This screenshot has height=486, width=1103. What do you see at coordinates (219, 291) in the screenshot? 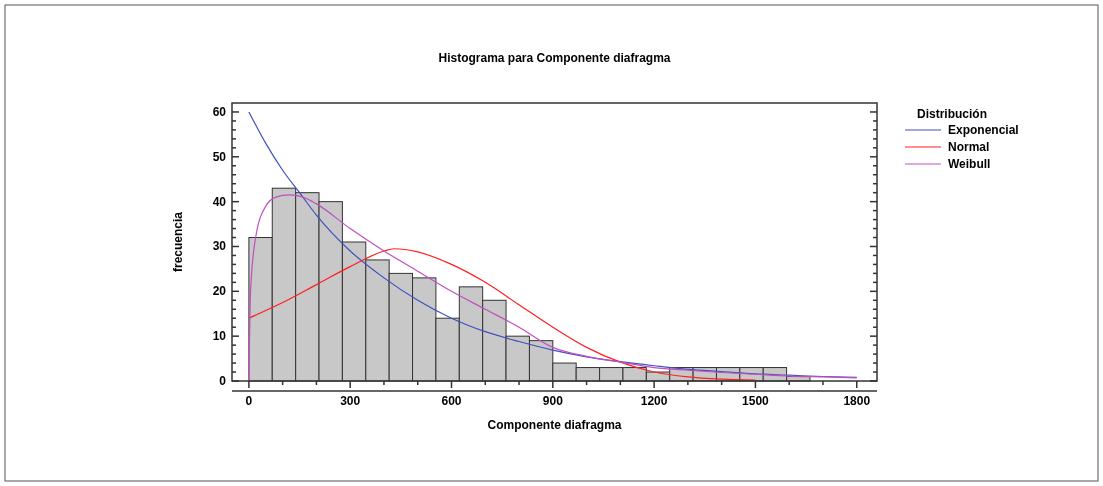
I see `y-tick-label: 20` at bounding box center [219, 291].